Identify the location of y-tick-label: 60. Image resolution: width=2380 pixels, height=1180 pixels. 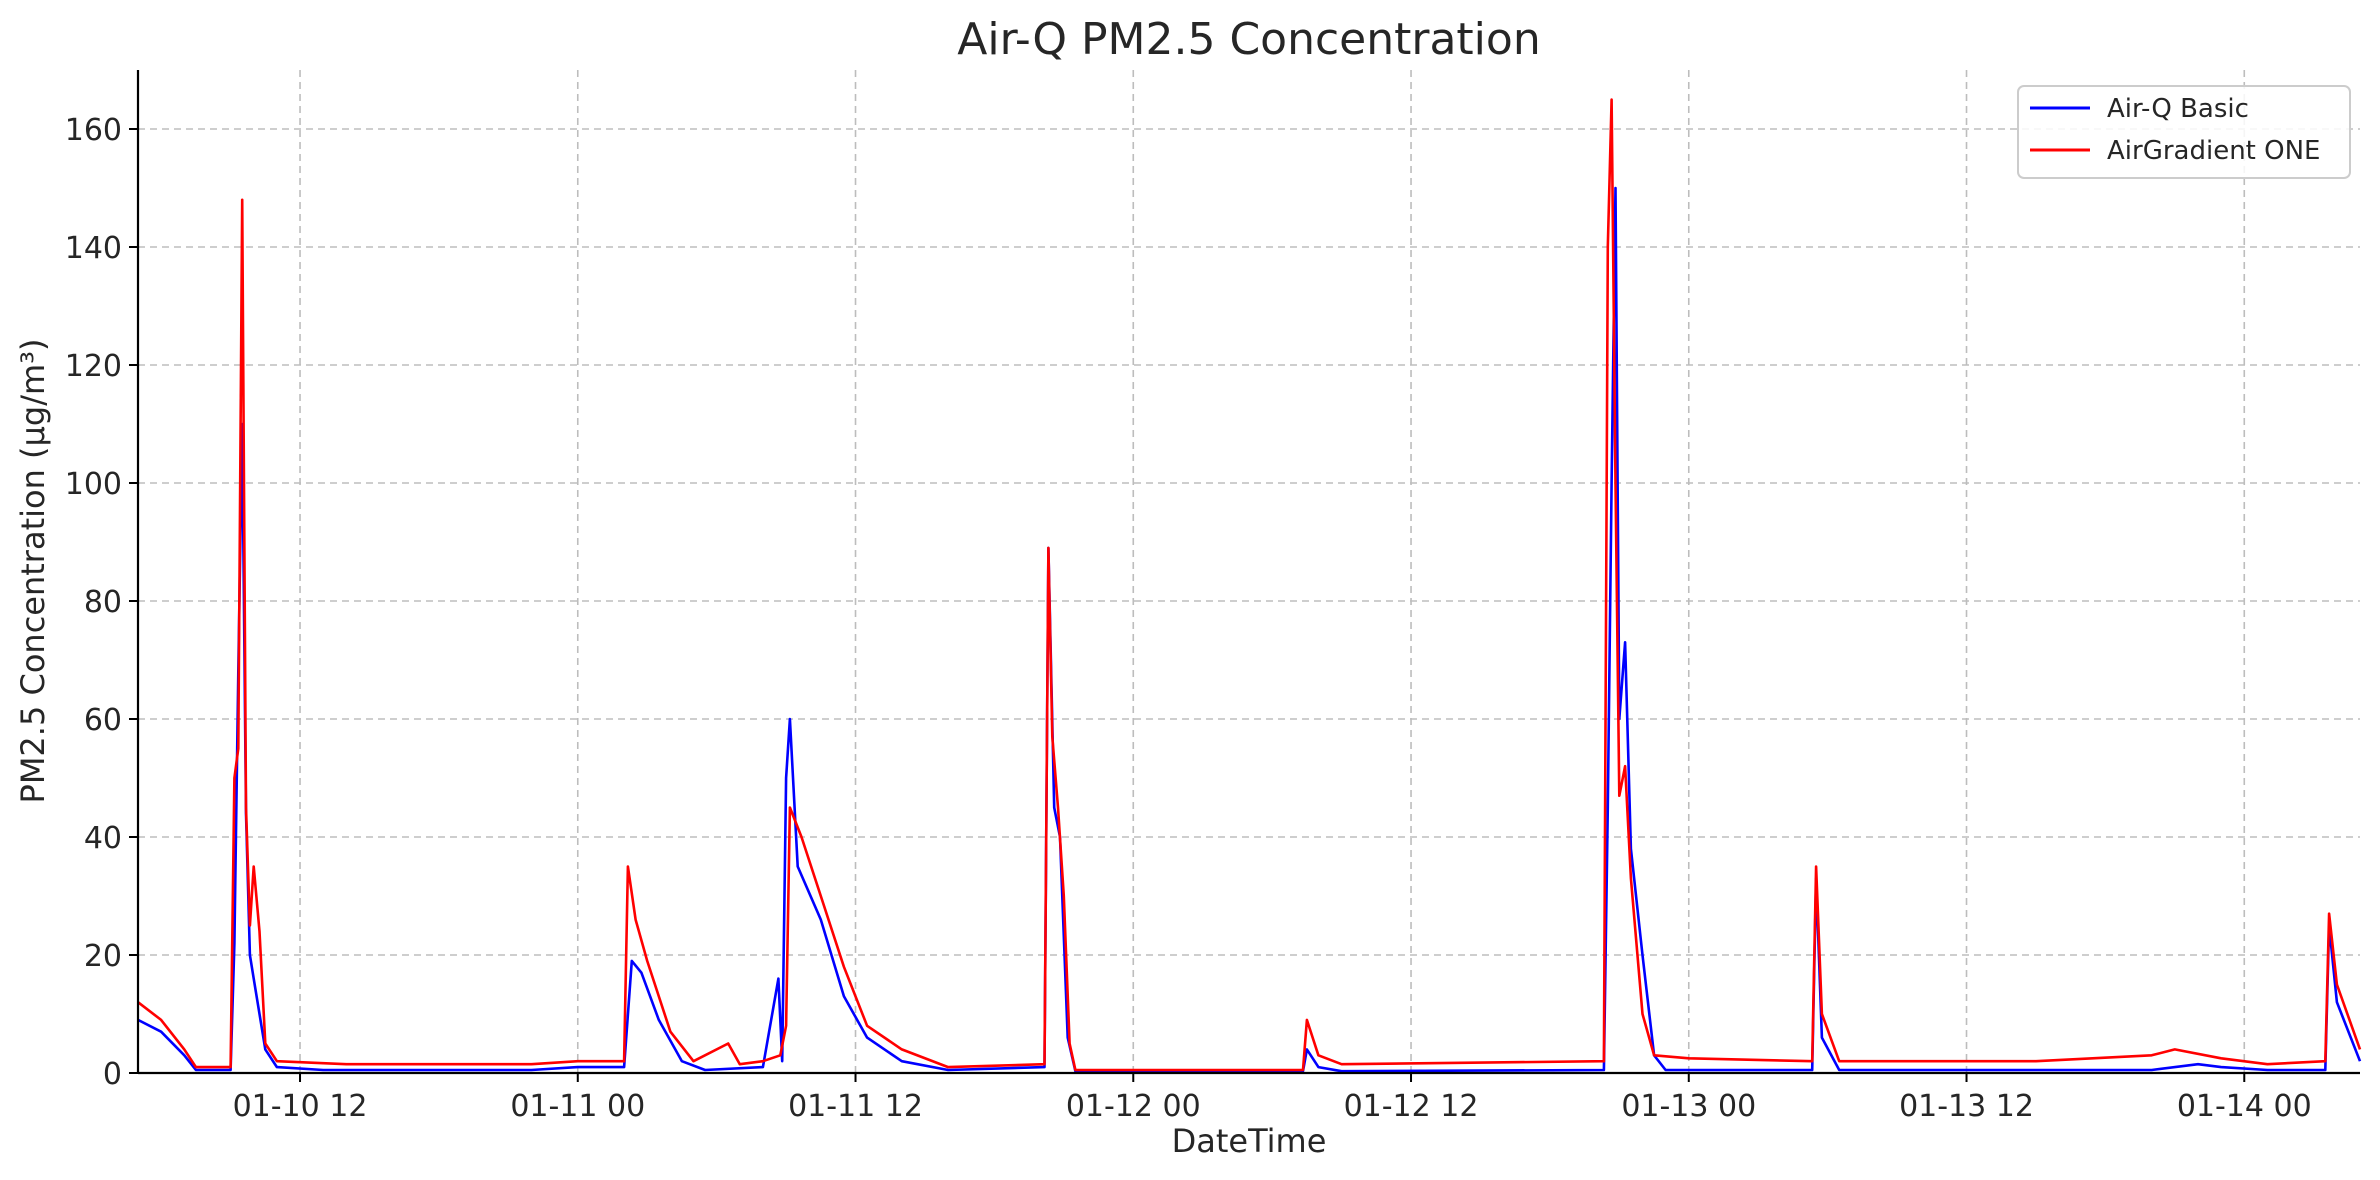
(103, 720).